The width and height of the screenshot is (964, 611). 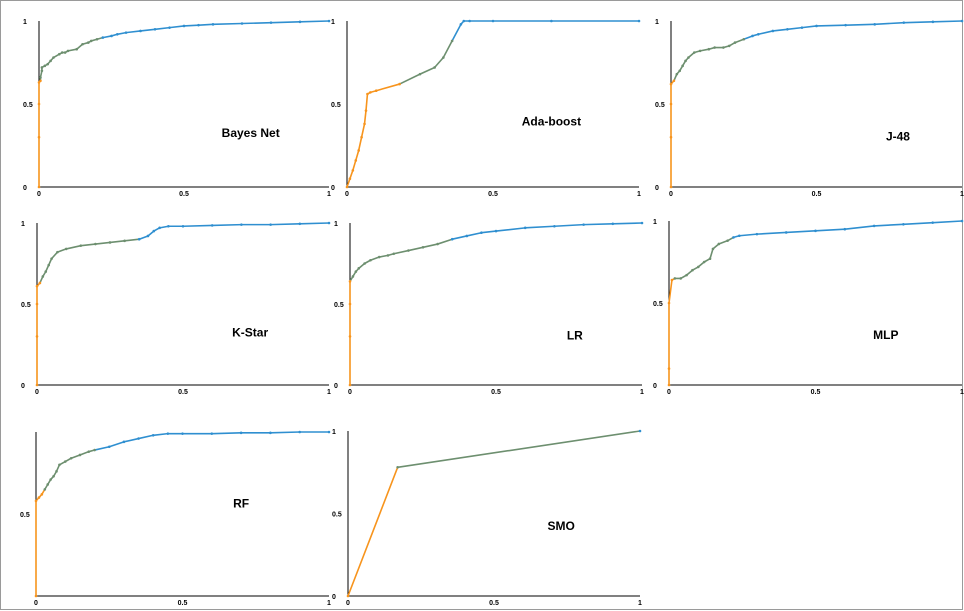 I want to click on roc-panel-8: 0 0.5 1 0 0.5 1 SMO, so click(x=487, y=518).